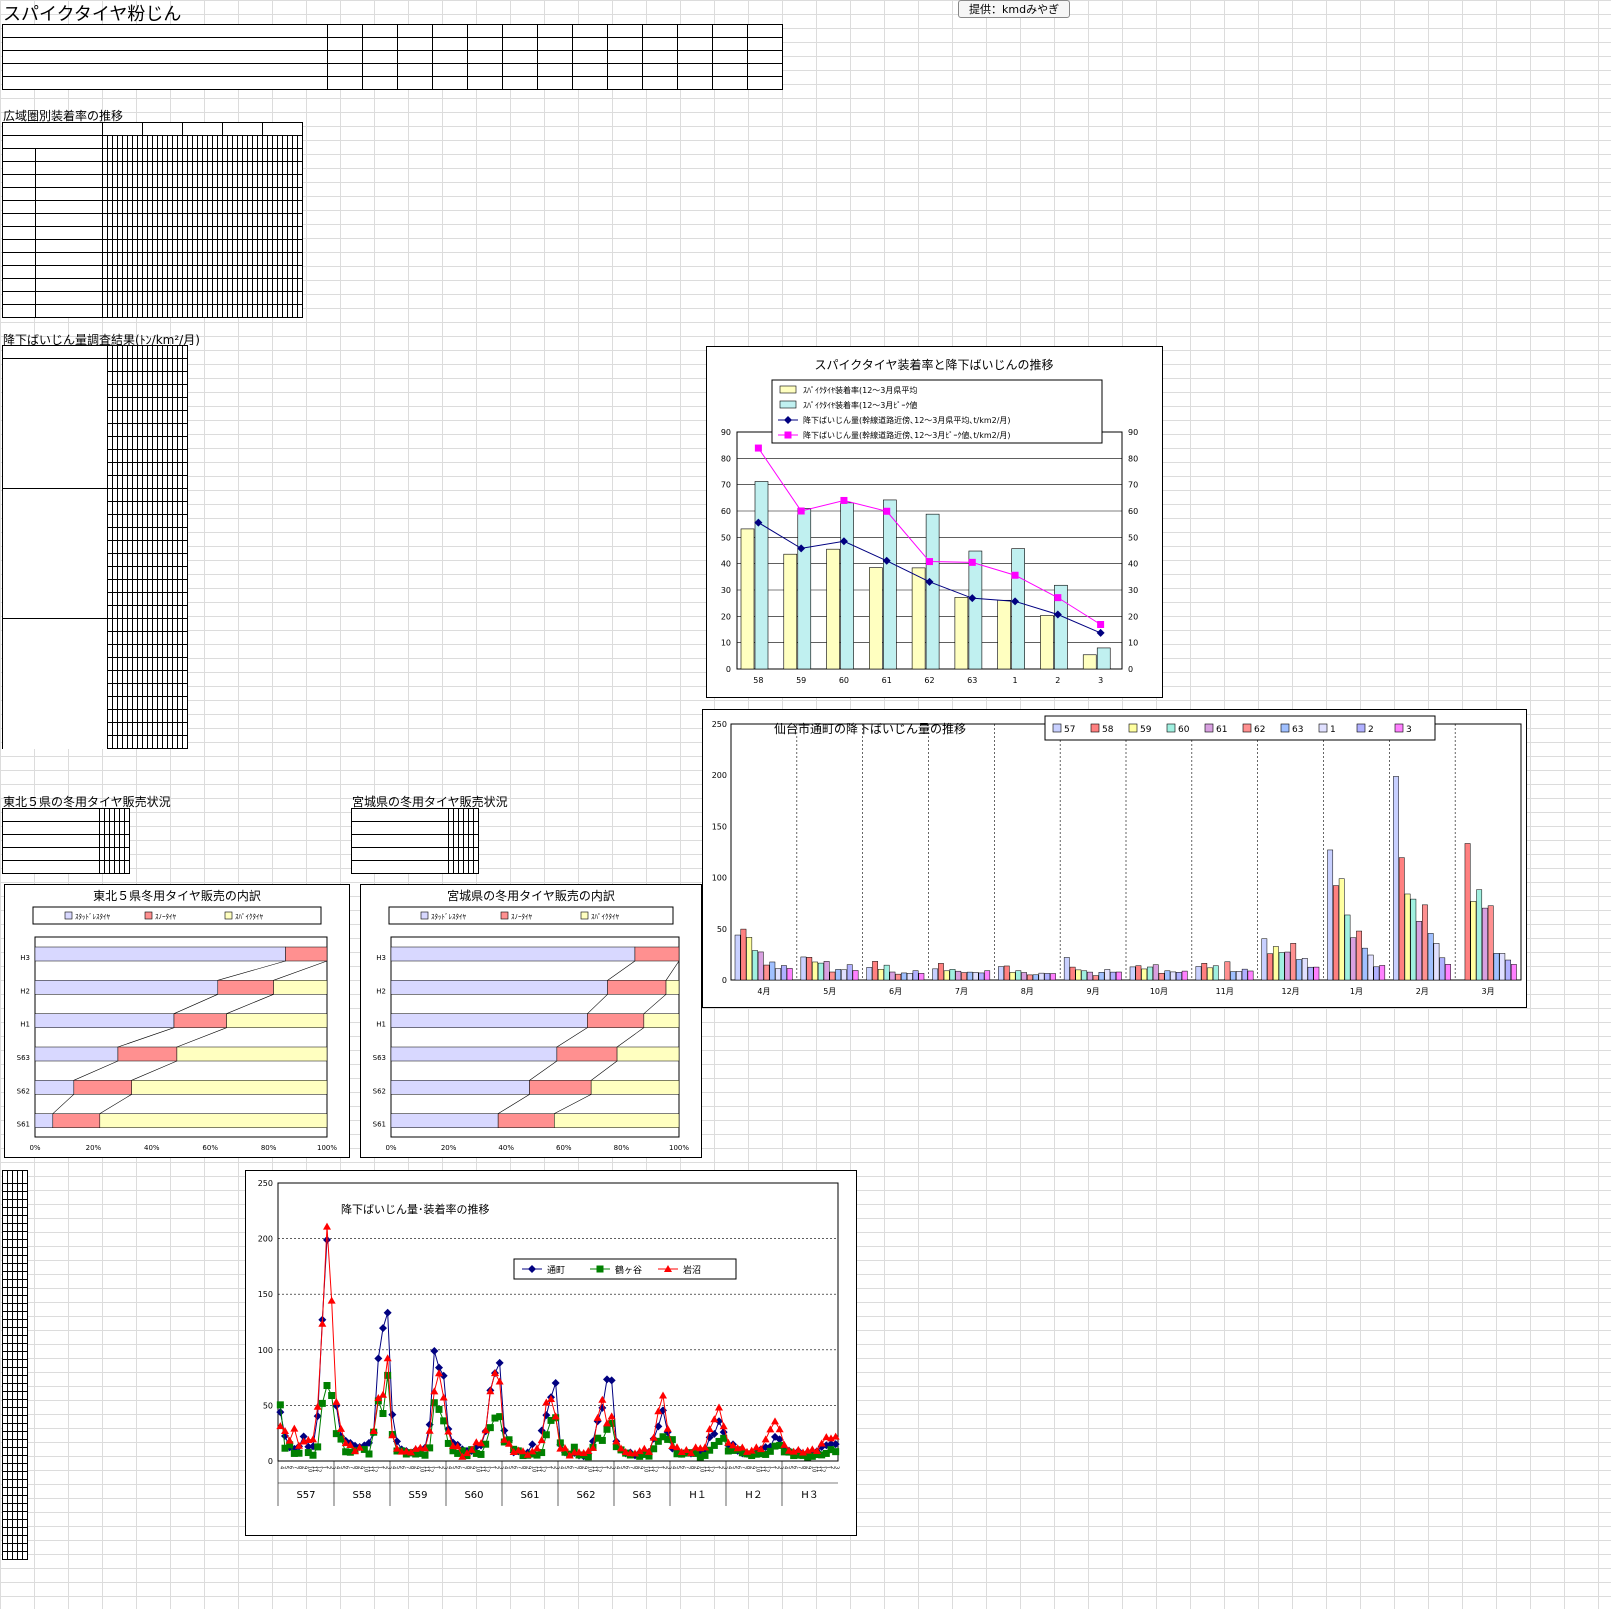  Describe the element at coordinates (748, 1467) in the screenshot. I see `month-tick-label: 8` at that location.